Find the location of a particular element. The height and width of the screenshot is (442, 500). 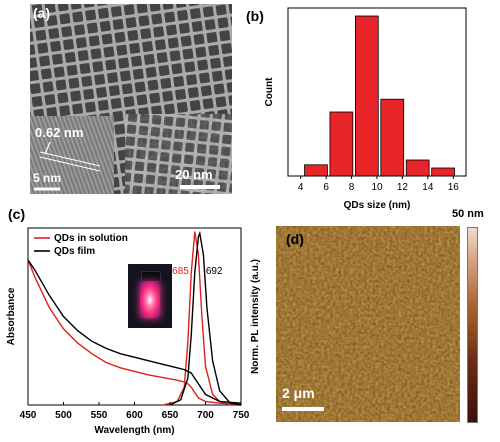

panel-c-label: (c) is located at coordinates (17, 214).